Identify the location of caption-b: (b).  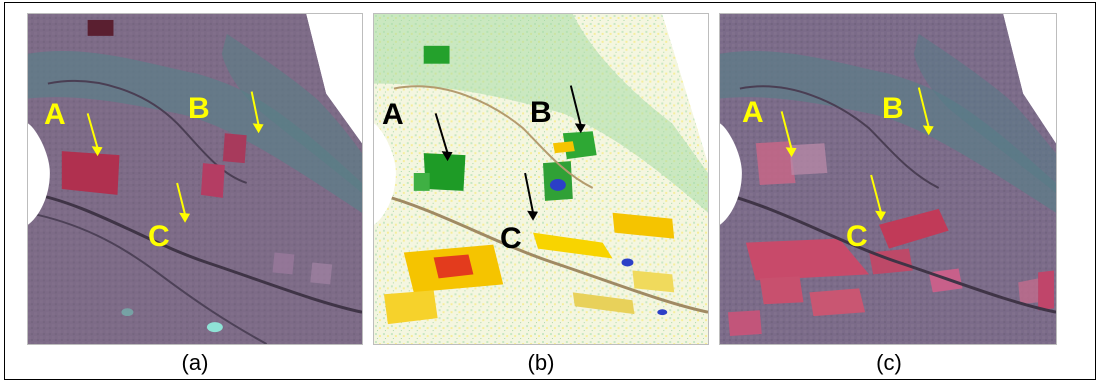
(541, 362).